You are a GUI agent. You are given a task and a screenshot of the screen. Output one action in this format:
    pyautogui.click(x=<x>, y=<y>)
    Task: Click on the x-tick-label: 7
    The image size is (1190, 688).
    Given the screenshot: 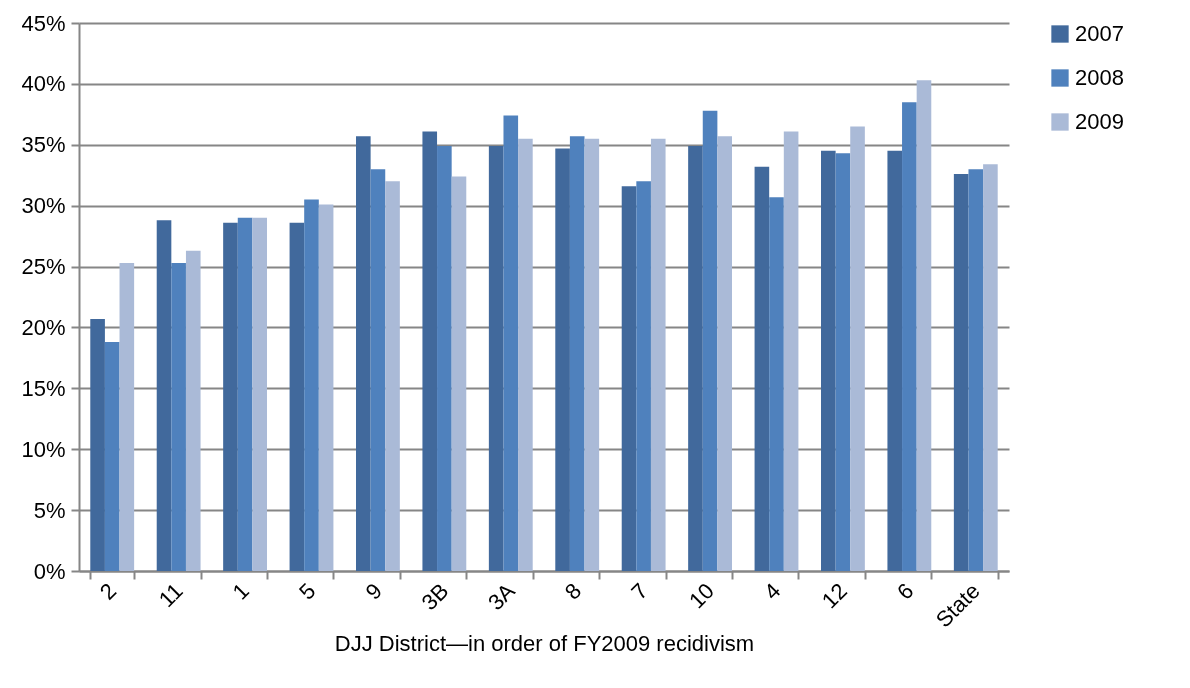 What is the action you would take?
    pyautogui.click(x=639, y=591)
    